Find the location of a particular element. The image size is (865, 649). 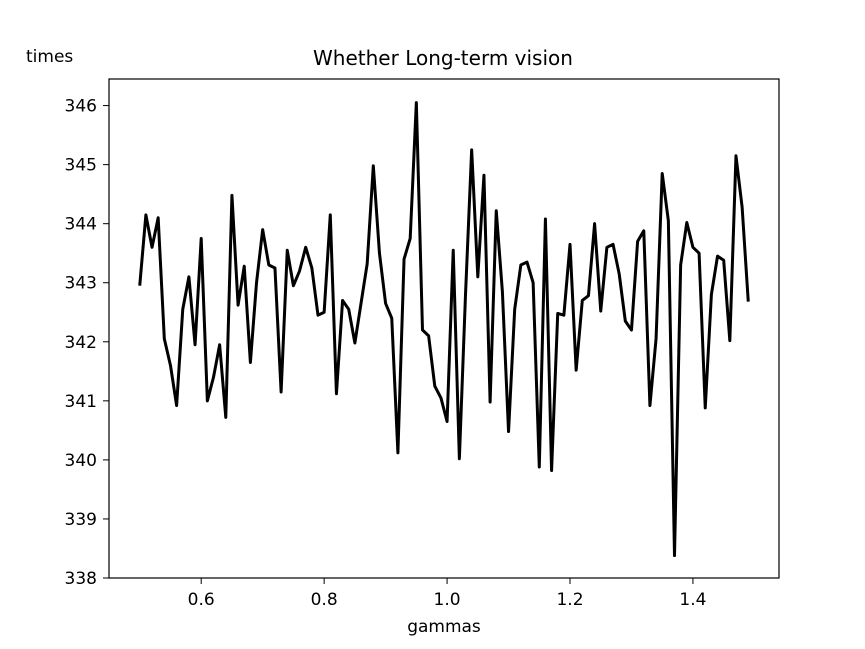

y-tick-label: 344 is located at coordinates (81, 225).